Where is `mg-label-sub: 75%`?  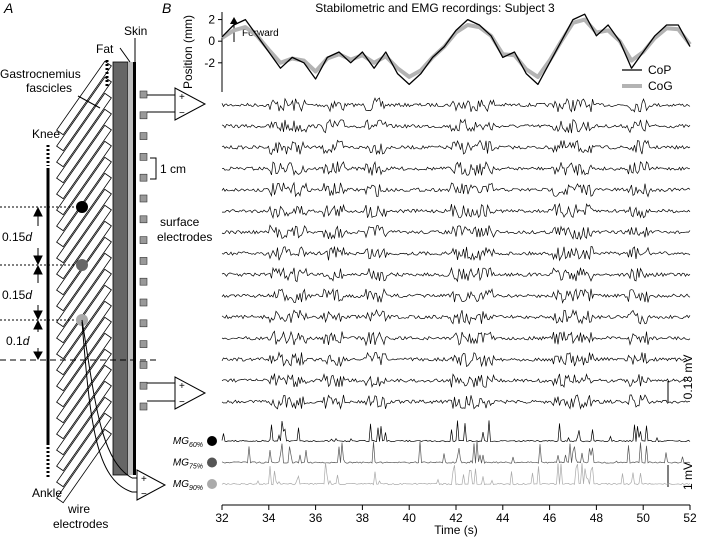 mg-label-sub: 75% is located at coordinates (196, 467).